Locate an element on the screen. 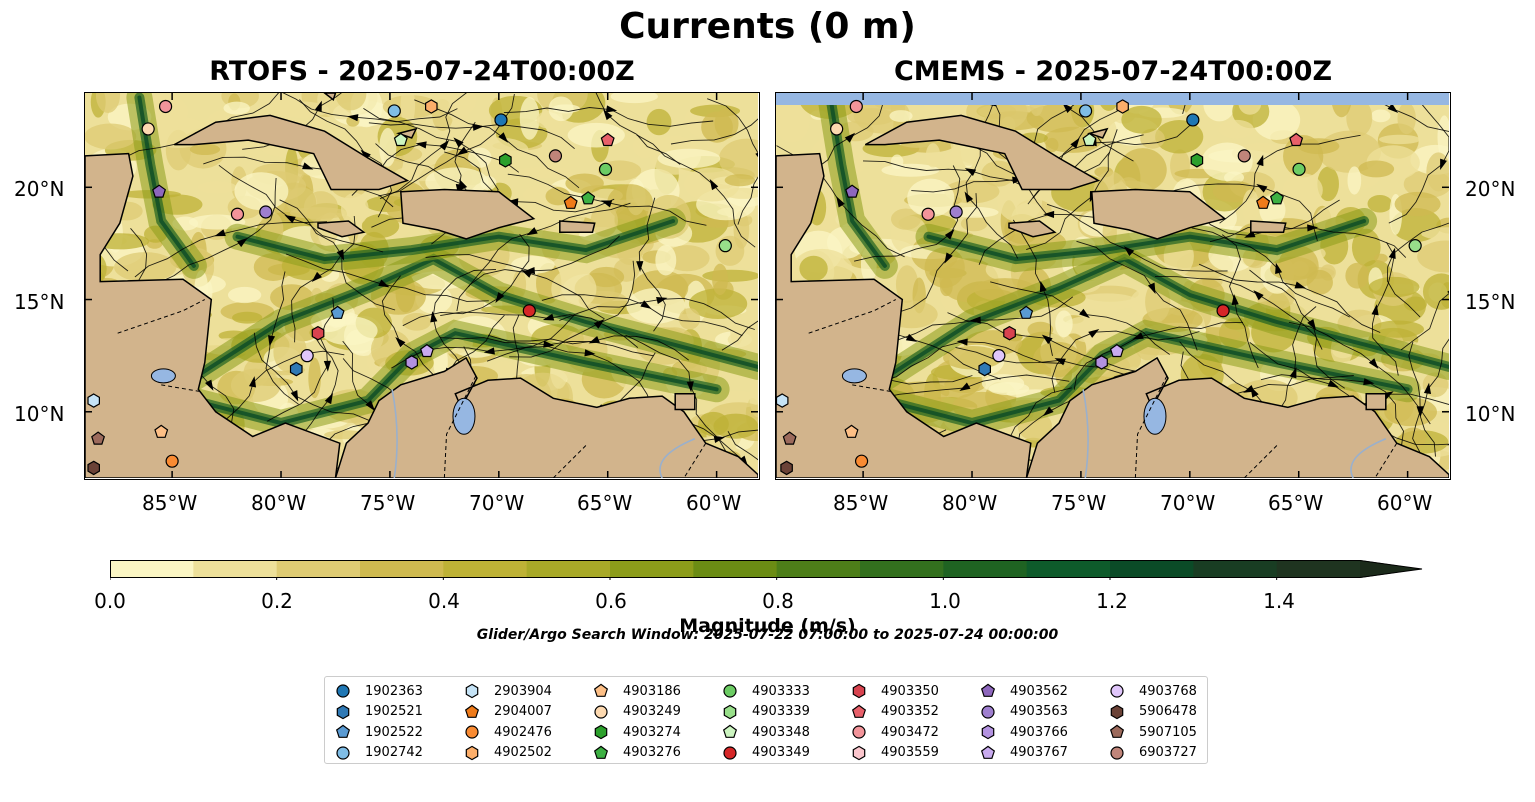 This screenshot has width=1535, height=802. legend-label: 4903350 is located at coordinates (910, 691).